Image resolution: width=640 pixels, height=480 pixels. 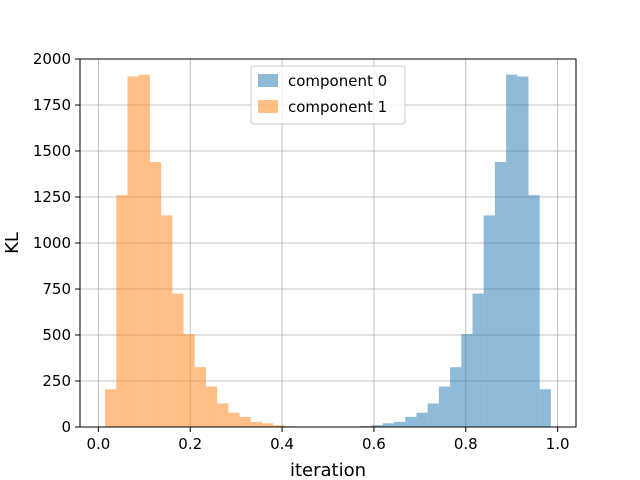 I want to click on legend-box, so click(x=328, y=95).